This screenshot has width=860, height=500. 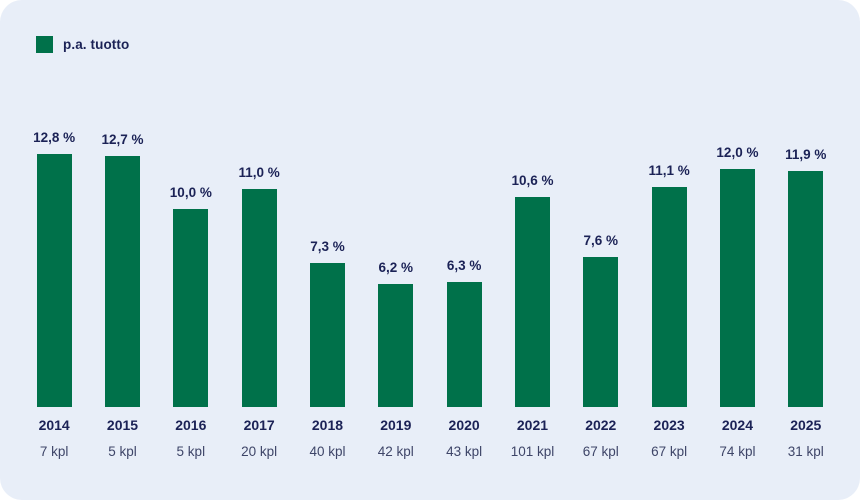 I want to click on bar-value-label: 12,8 %, so click(x=54, y=137).